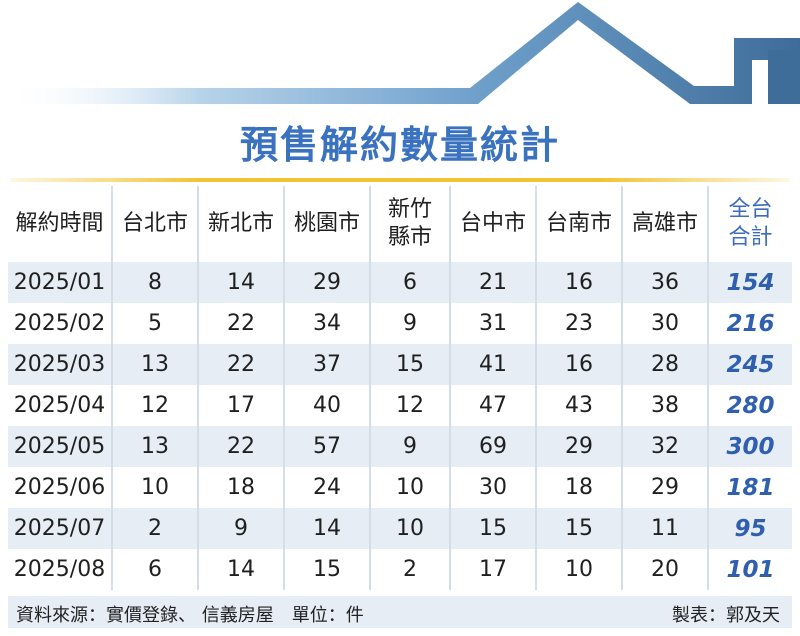  Describe the element at coordinates (492, 282) in the screenshot. I see `count-cell: 21` at that location.